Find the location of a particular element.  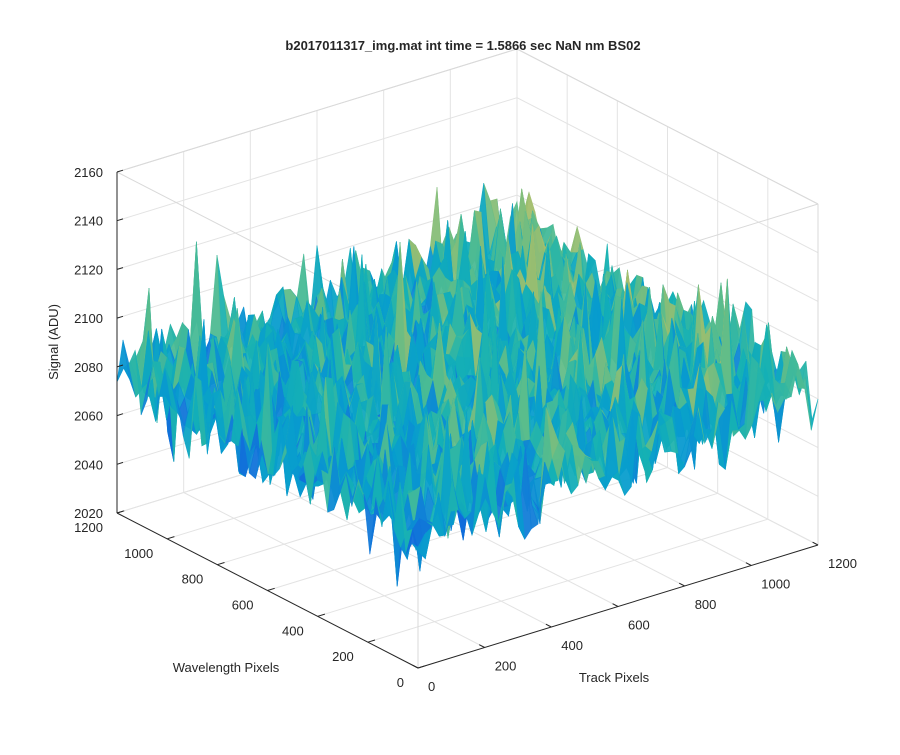

y-tick-label: 600 is located at coordinates (243, 605).